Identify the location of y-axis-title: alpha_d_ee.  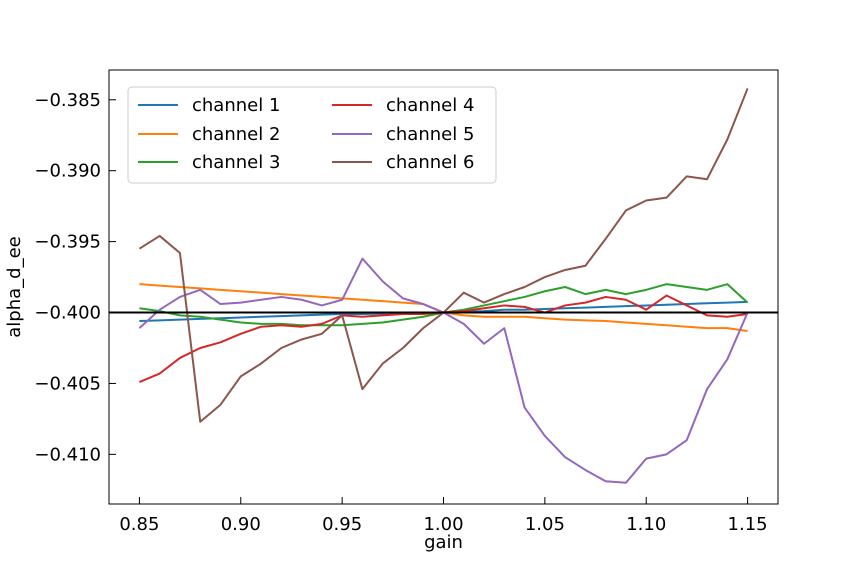
(14, 286).